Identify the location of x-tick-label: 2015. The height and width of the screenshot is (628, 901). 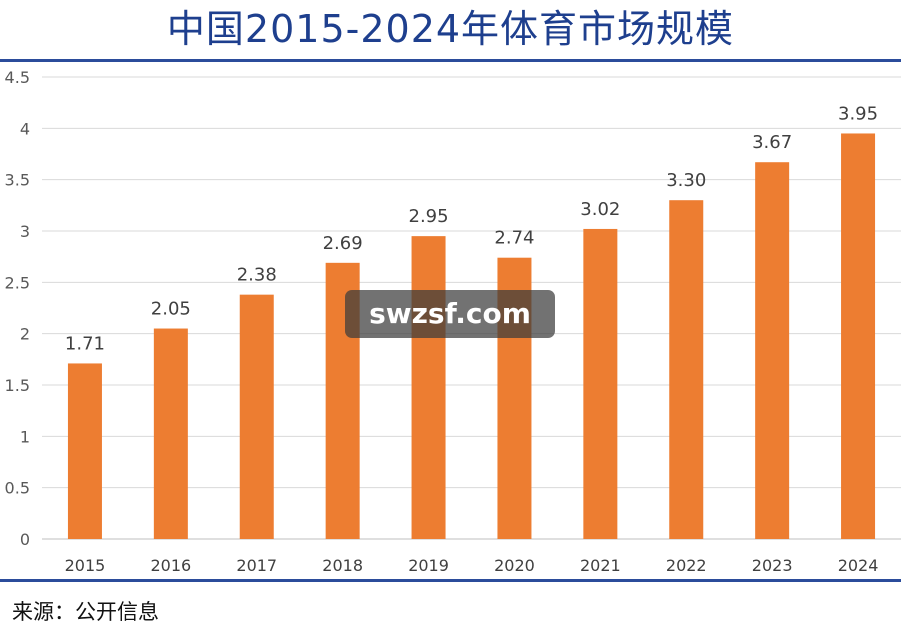
(85, 565).